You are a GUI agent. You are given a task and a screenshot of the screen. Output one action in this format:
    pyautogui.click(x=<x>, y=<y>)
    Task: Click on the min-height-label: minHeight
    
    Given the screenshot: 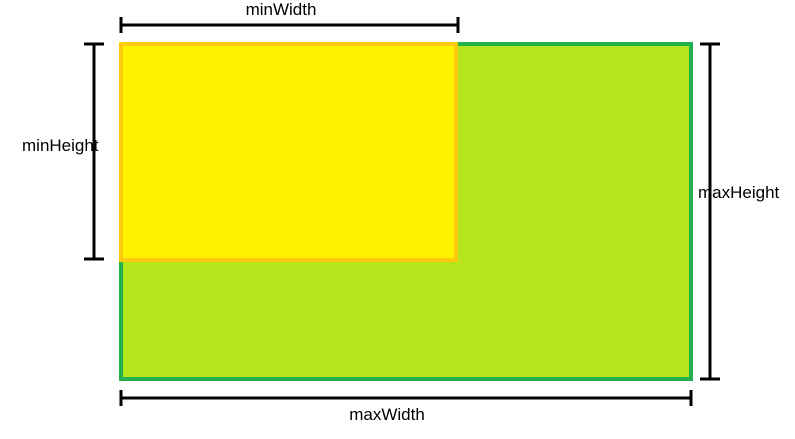 What is the action you would take?
    pyautogui.click(x=60, y=145)
    